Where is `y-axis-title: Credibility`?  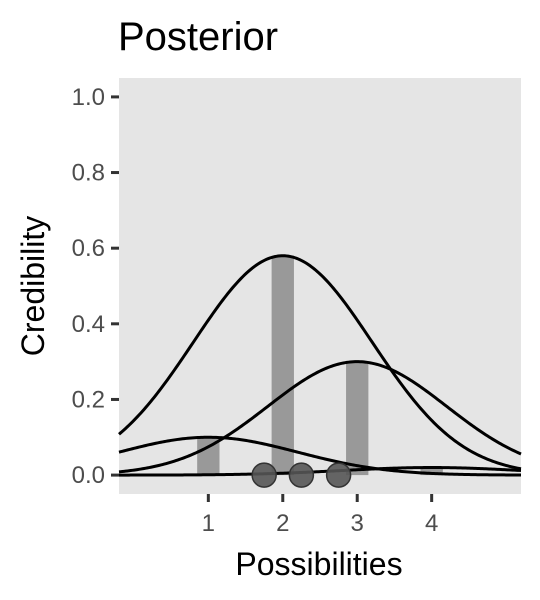
y-axis-title: Credibility is located at coordinates (33, 286).